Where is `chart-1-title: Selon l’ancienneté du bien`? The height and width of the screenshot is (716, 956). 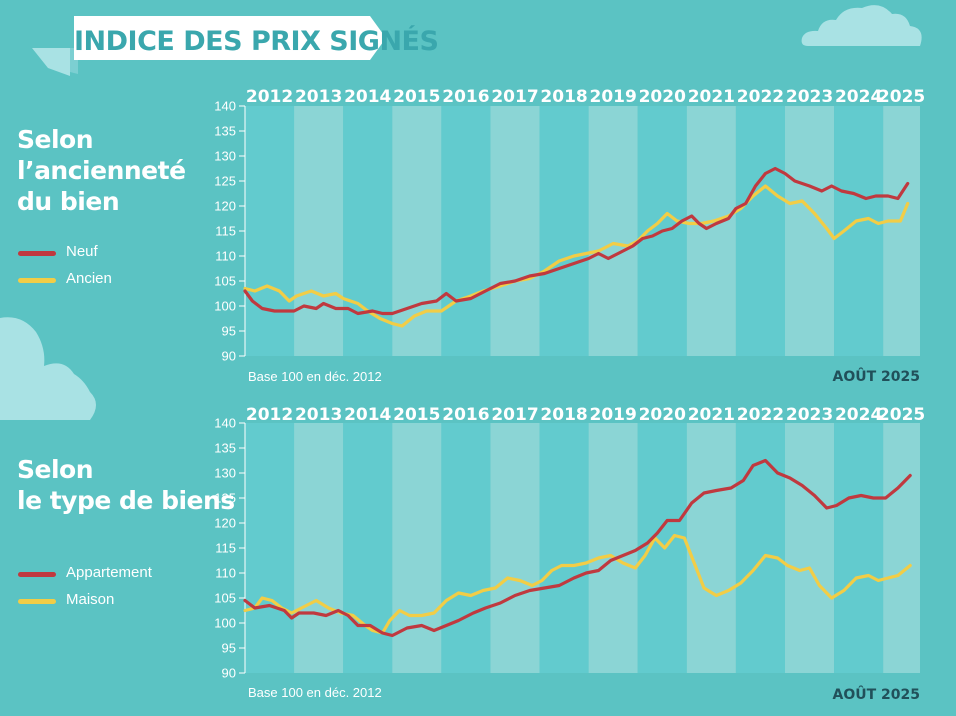
chart-1-title: Selon l’ancienneté du bien is located at coordinates (101, 170).